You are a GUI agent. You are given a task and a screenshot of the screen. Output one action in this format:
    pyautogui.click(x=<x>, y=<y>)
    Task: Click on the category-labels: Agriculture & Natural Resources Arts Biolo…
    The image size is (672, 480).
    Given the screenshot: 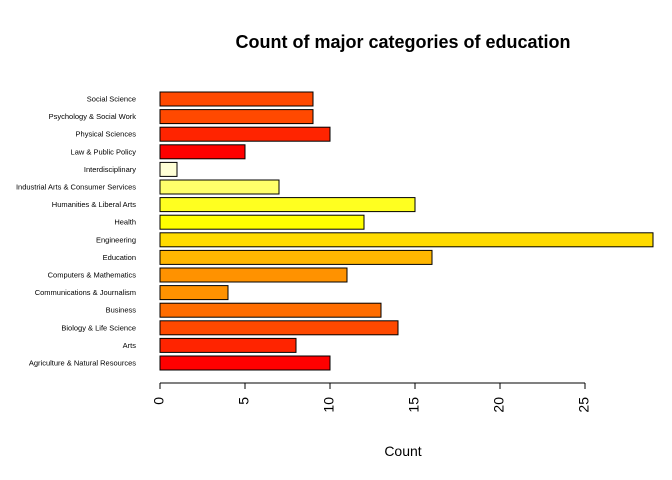 What is the action you would take?
    pyautogui.click(x=76, y=231)
    